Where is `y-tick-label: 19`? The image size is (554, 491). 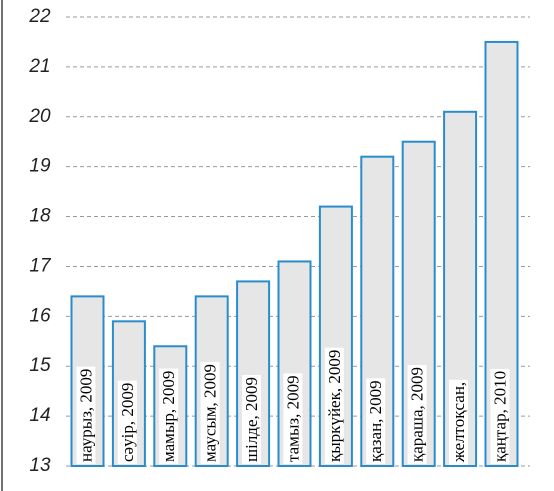 y-tick-label: 19 is located at coordinates (40, 166).